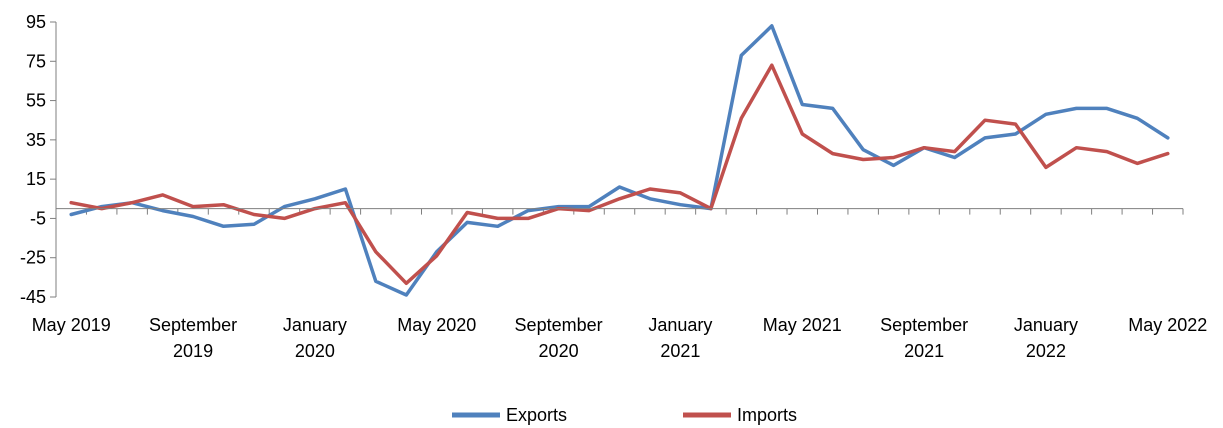 The width and height of the screenshot is (1223, 428). Describe the element at coordinates (436, 325) in the screenshot. I see `x-tick-label: May 2020` at that location.